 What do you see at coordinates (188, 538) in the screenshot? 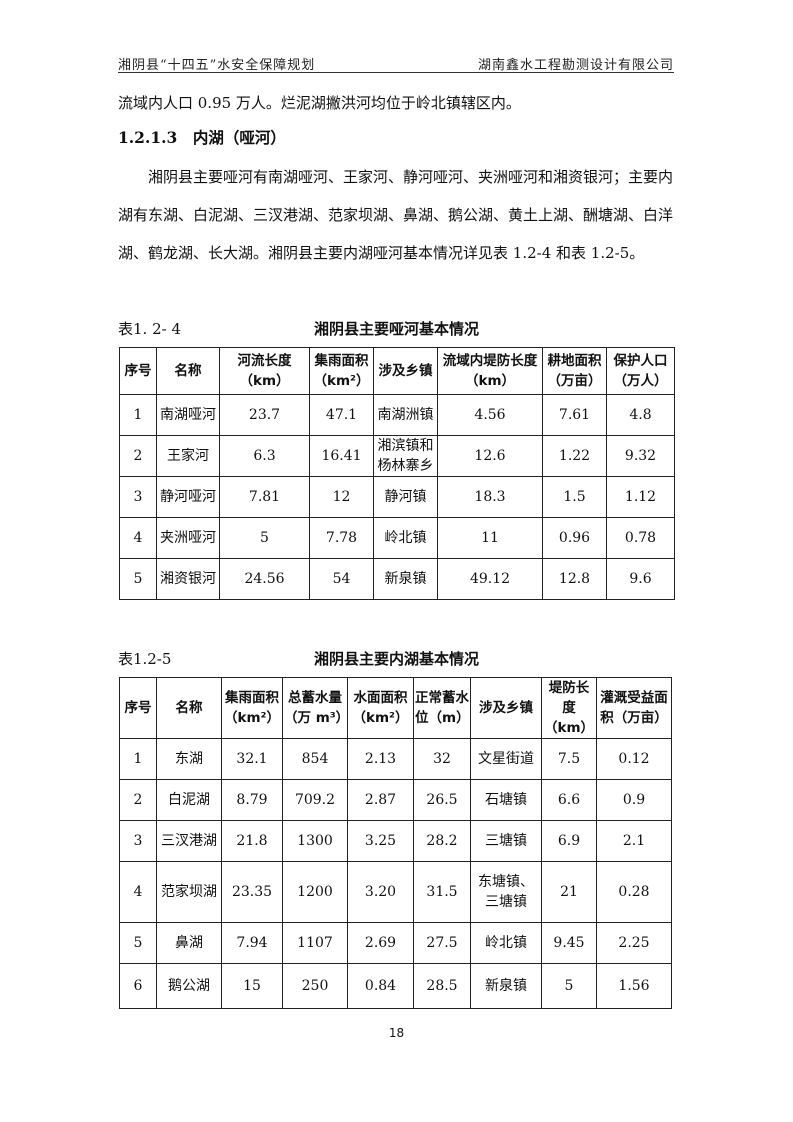
I see `table-cell: 夹洲哑河` at bounding box center [188, 538].